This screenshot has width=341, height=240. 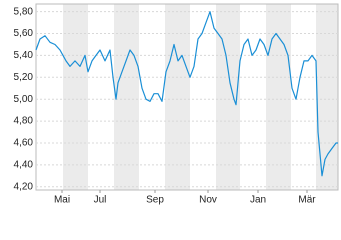 I want to click on y-tick-label: 4,80, so click(x=24, y=121).